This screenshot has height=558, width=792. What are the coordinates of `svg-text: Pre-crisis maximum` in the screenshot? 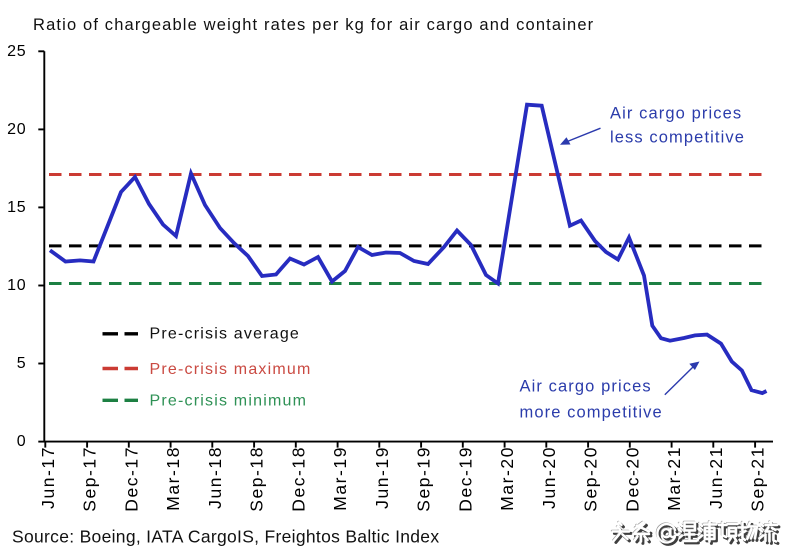 It's located at (231, 369).